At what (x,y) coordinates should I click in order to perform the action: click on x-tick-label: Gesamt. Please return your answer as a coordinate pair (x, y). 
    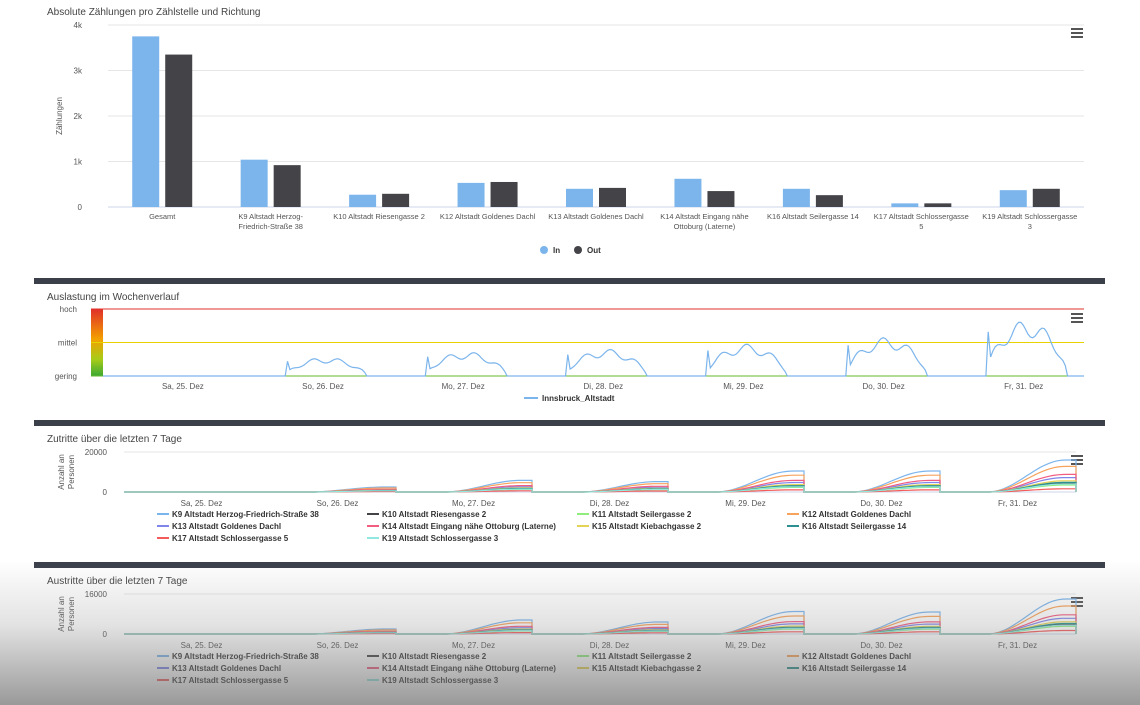
    Looking at the image, I should click on (162, 216).